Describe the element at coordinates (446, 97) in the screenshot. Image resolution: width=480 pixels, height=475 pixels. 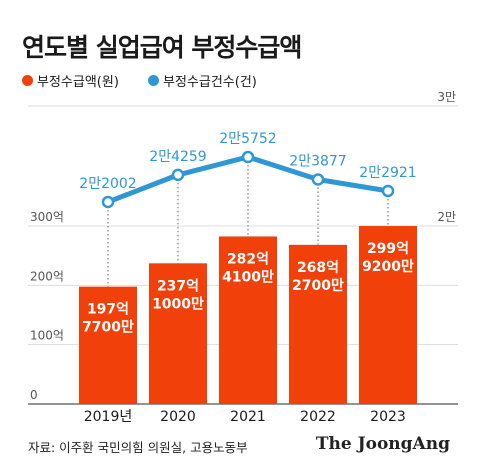
I see `right-axis-tick-label: 3만` at that location.